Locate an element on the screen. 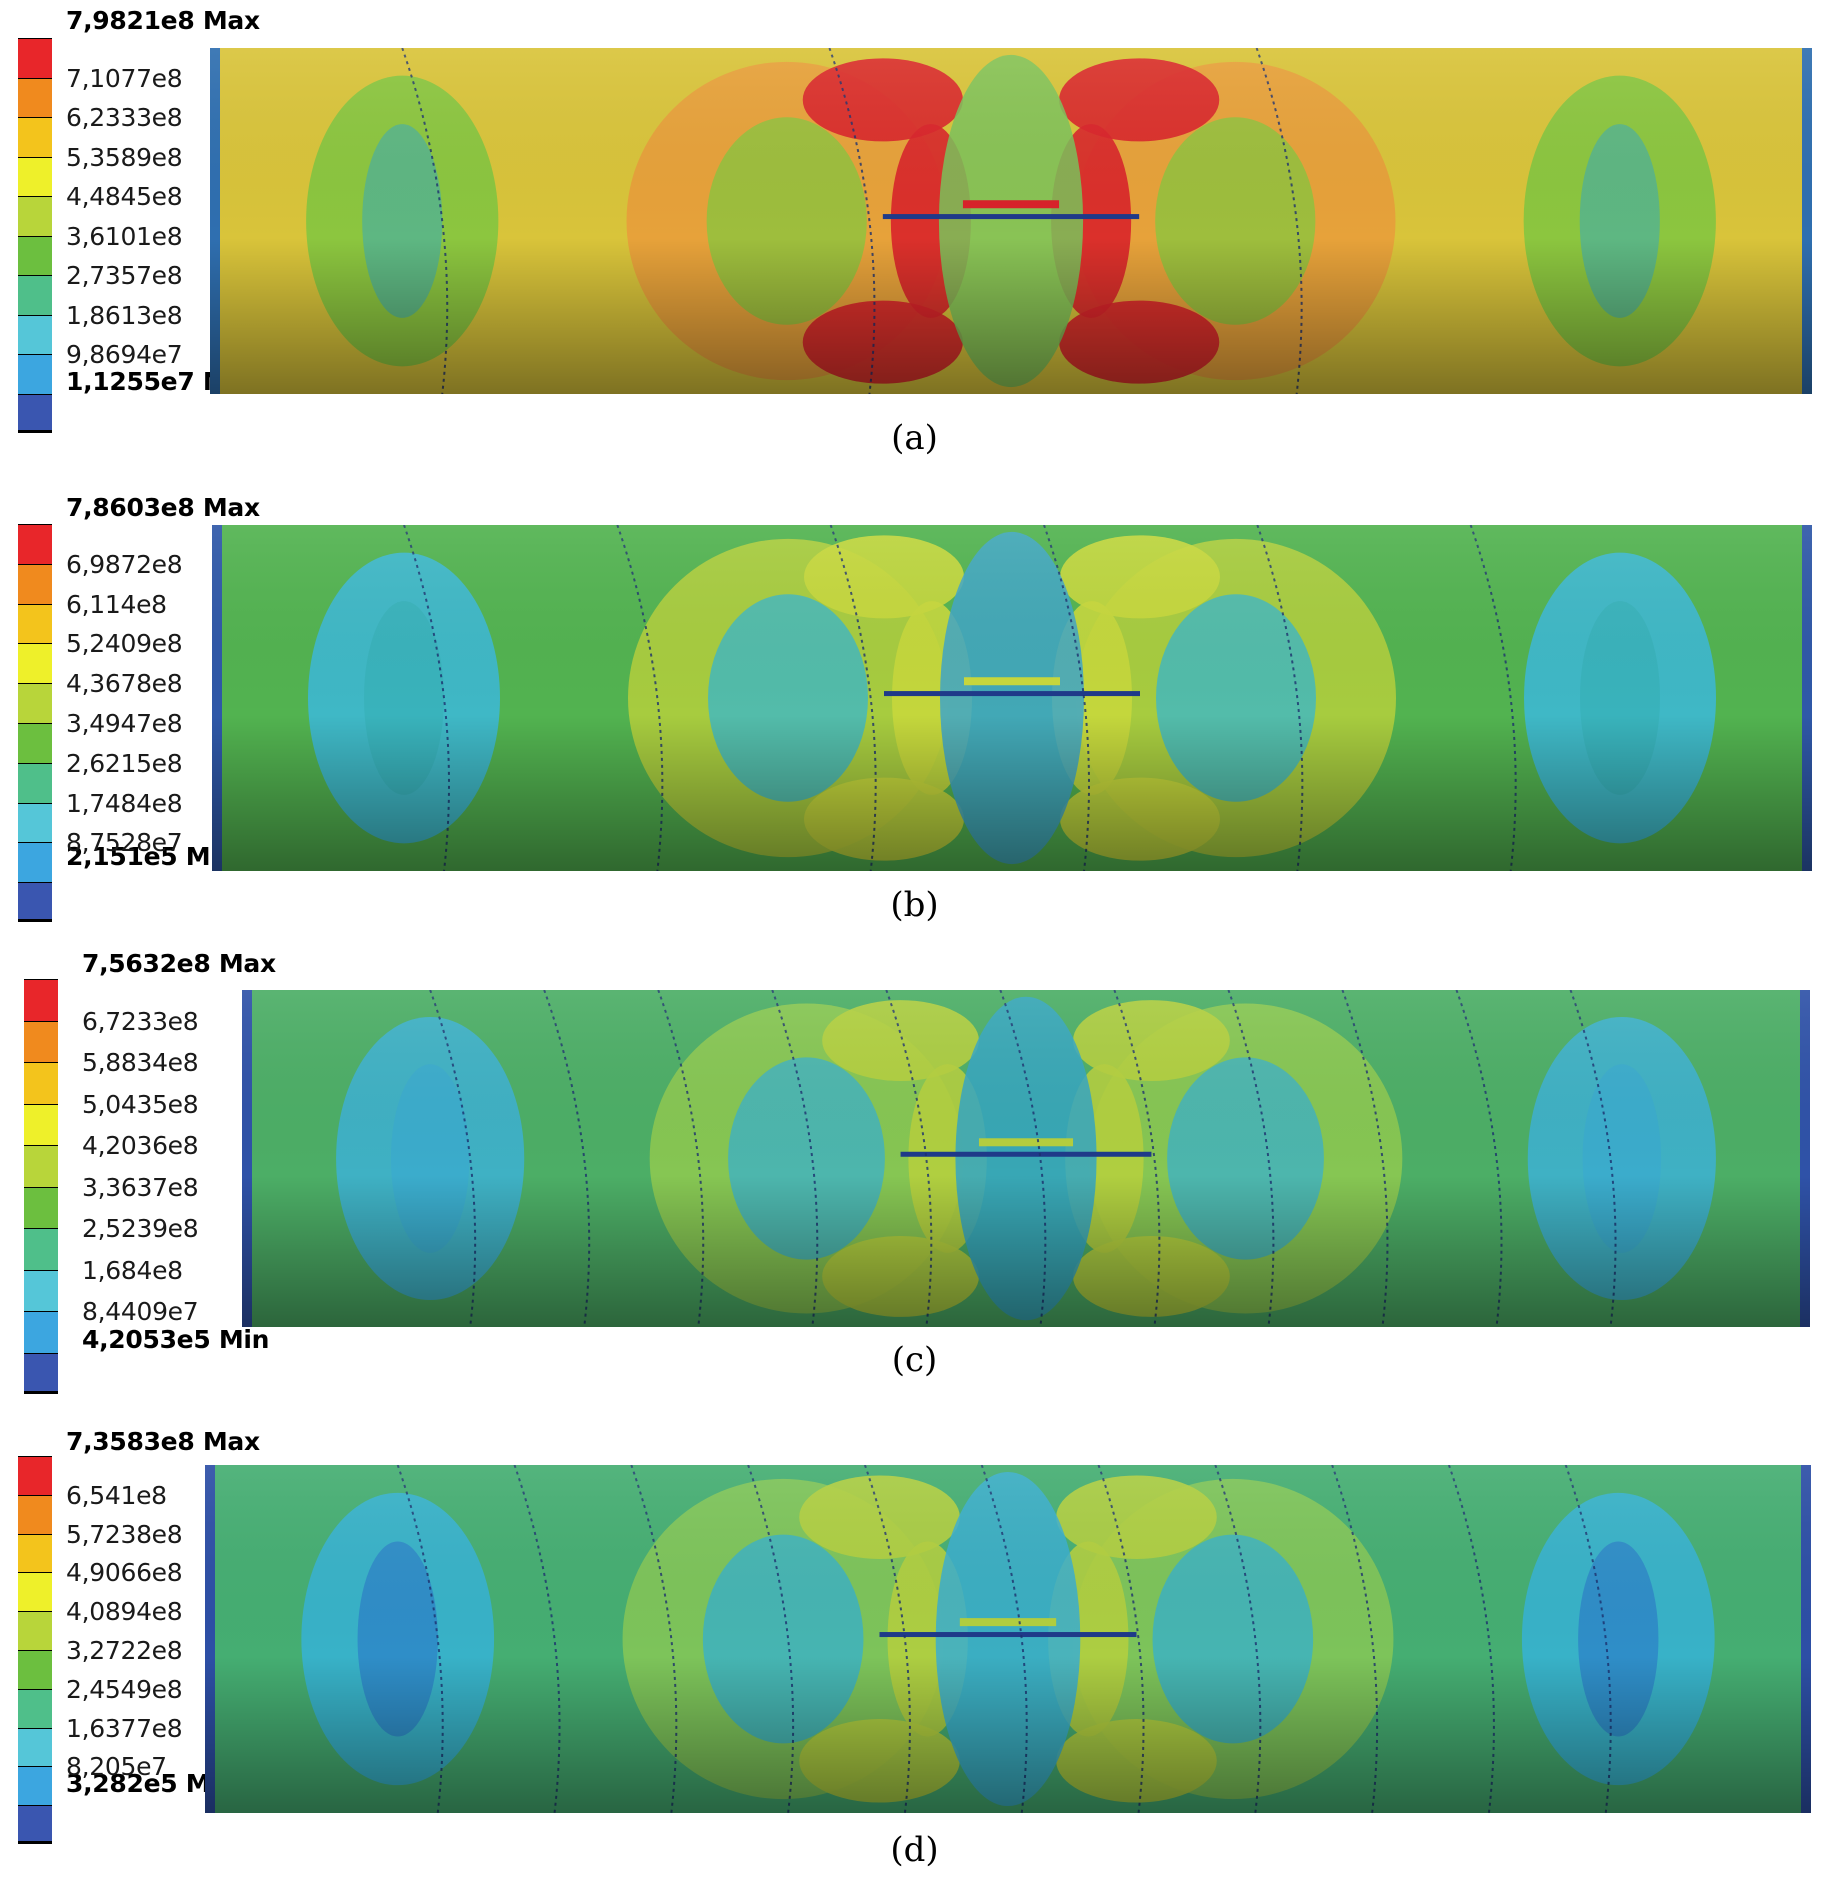 This screenshot has width=1829, height=1879. legend-level-label: 6,7233e8 is located at coordinates (140, 1021).